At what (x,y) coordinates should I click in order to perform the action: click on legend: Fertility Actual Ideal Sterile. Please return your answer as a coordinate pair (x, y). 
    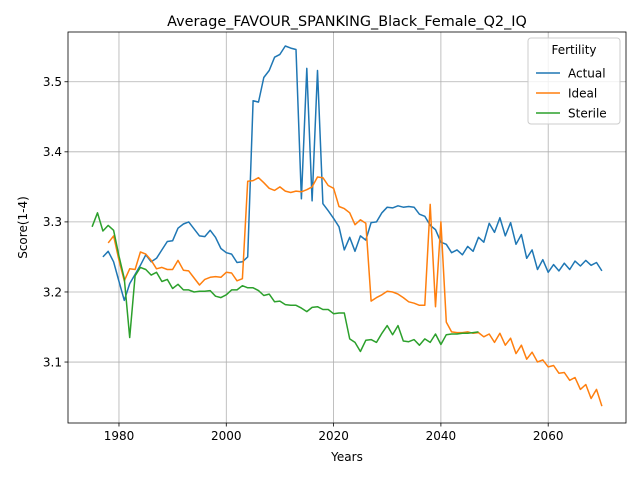
    Looking at the image, I should click on (574, 81).